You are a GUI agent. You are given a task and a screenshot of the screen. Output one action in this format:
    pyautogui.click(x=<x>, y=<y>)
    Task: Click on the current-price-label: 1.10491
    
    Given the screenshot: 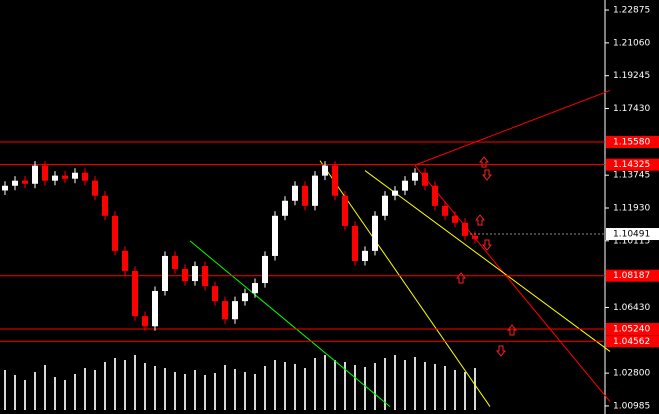 What is the action you would take?
    pyautogui.click(x=631, y=235)
    